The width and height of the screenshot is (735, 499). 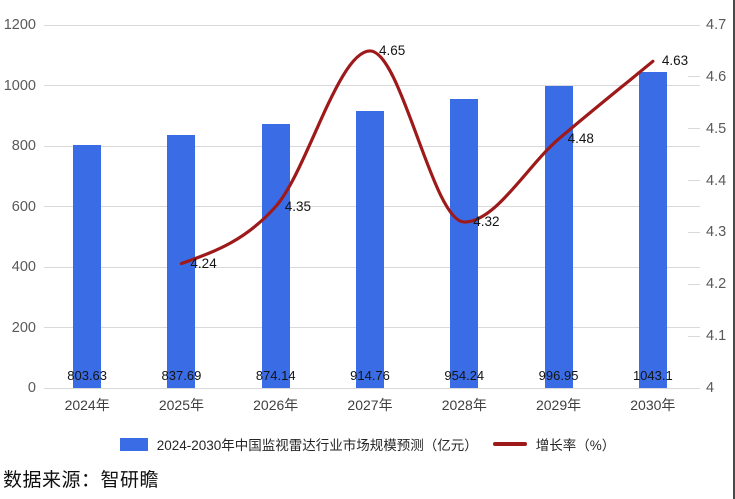 What do you see at coordinates (31, 388) in the screenshot?
I see `left-axis-tick-label: 0` at bounding box center [31, 388].